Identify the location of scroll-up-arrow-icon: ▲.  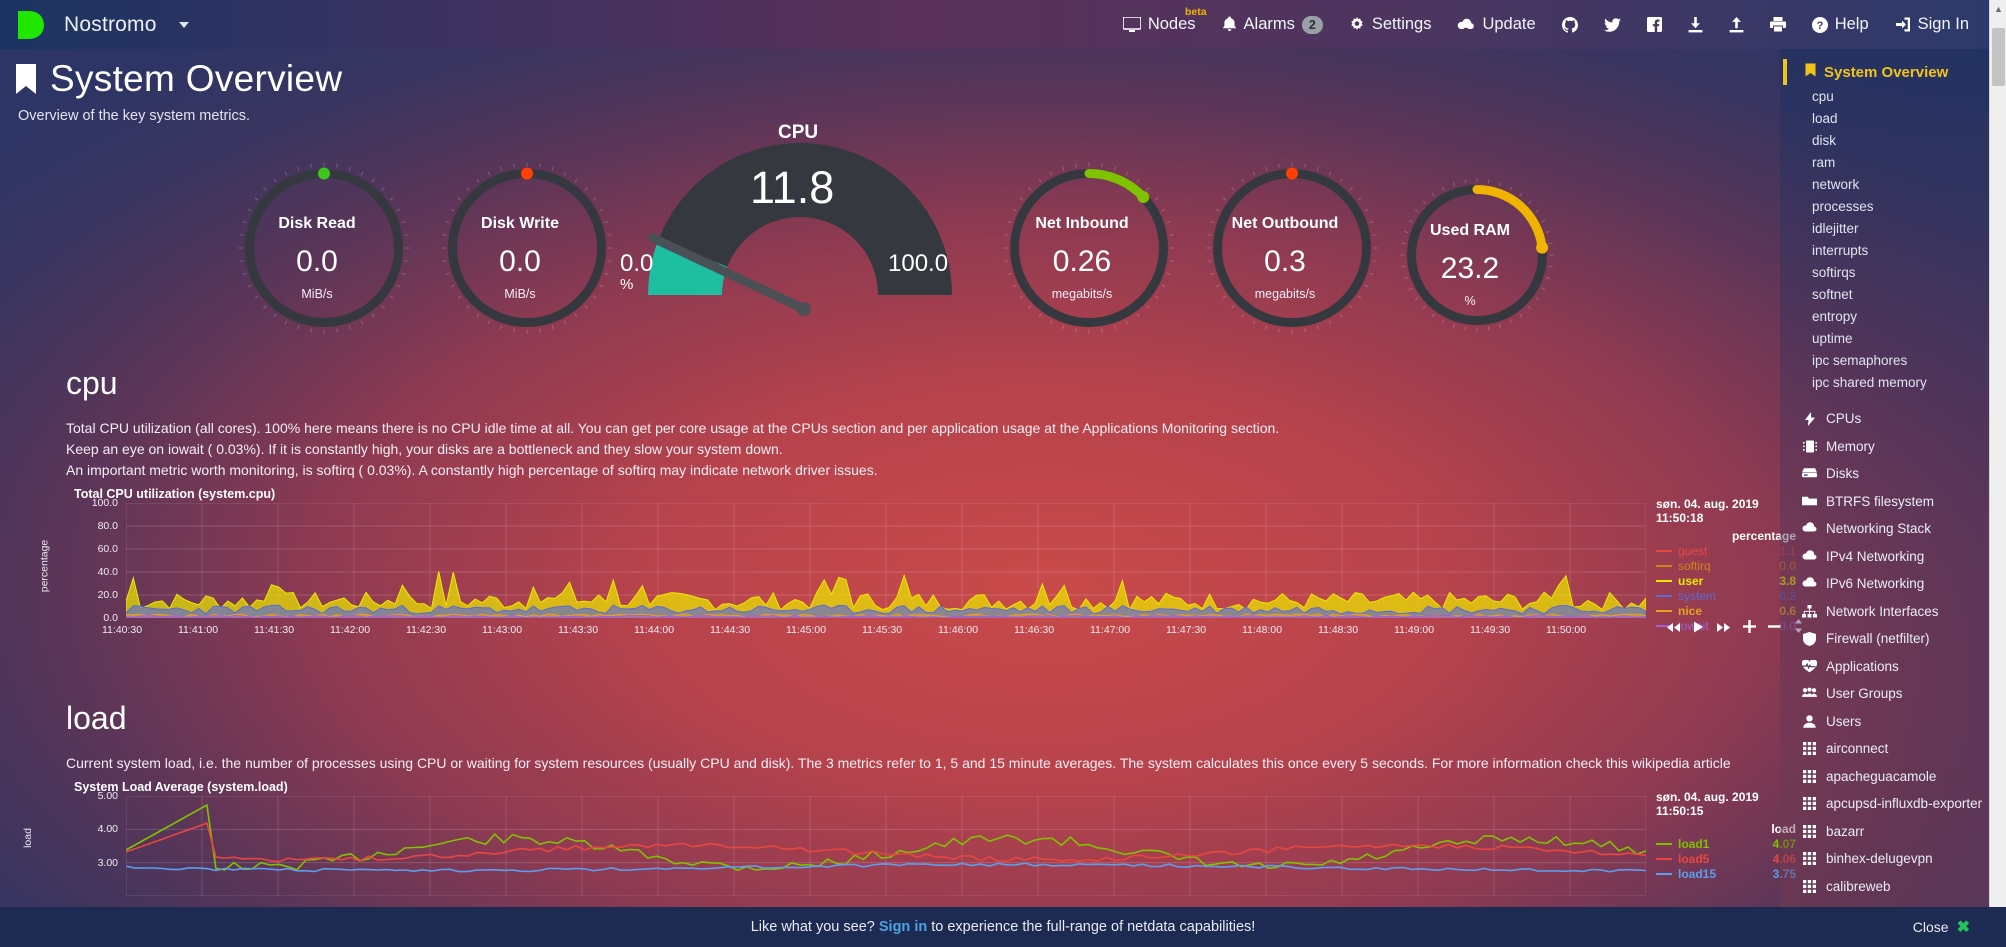
(1998, 8).